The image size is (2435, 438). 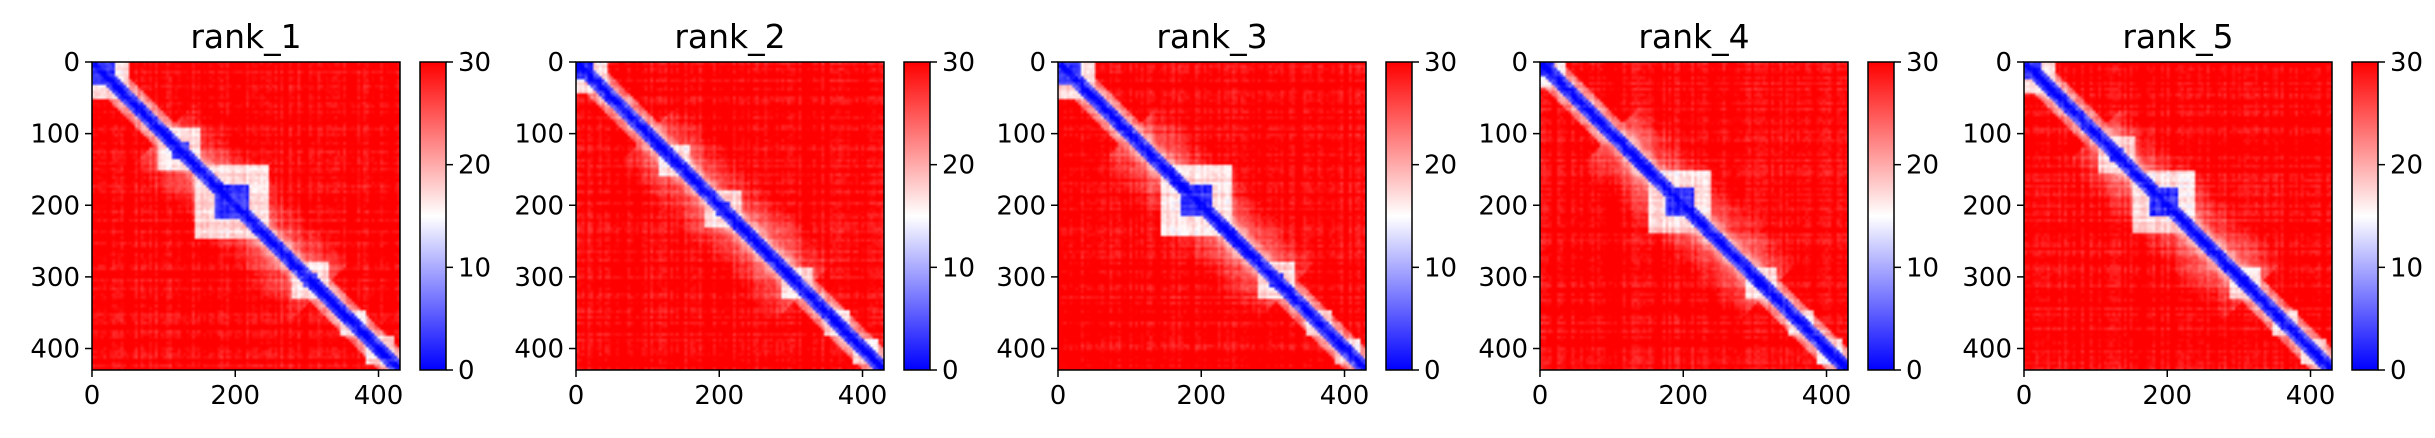 What do you see at coordinates (1211, 36) in the screenshot?
I see `panel-title: rank_3` at bounding box center [1211, 36].